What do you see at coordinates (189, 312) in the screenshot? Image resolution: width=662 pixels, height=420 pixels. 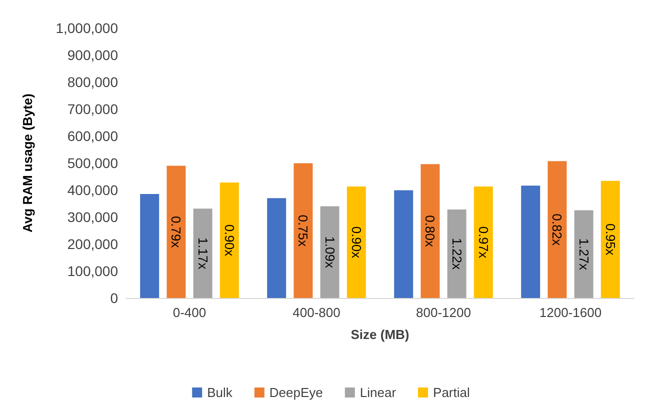 I see `x-tick-label: 0-400` at bounding box center [189, 312].